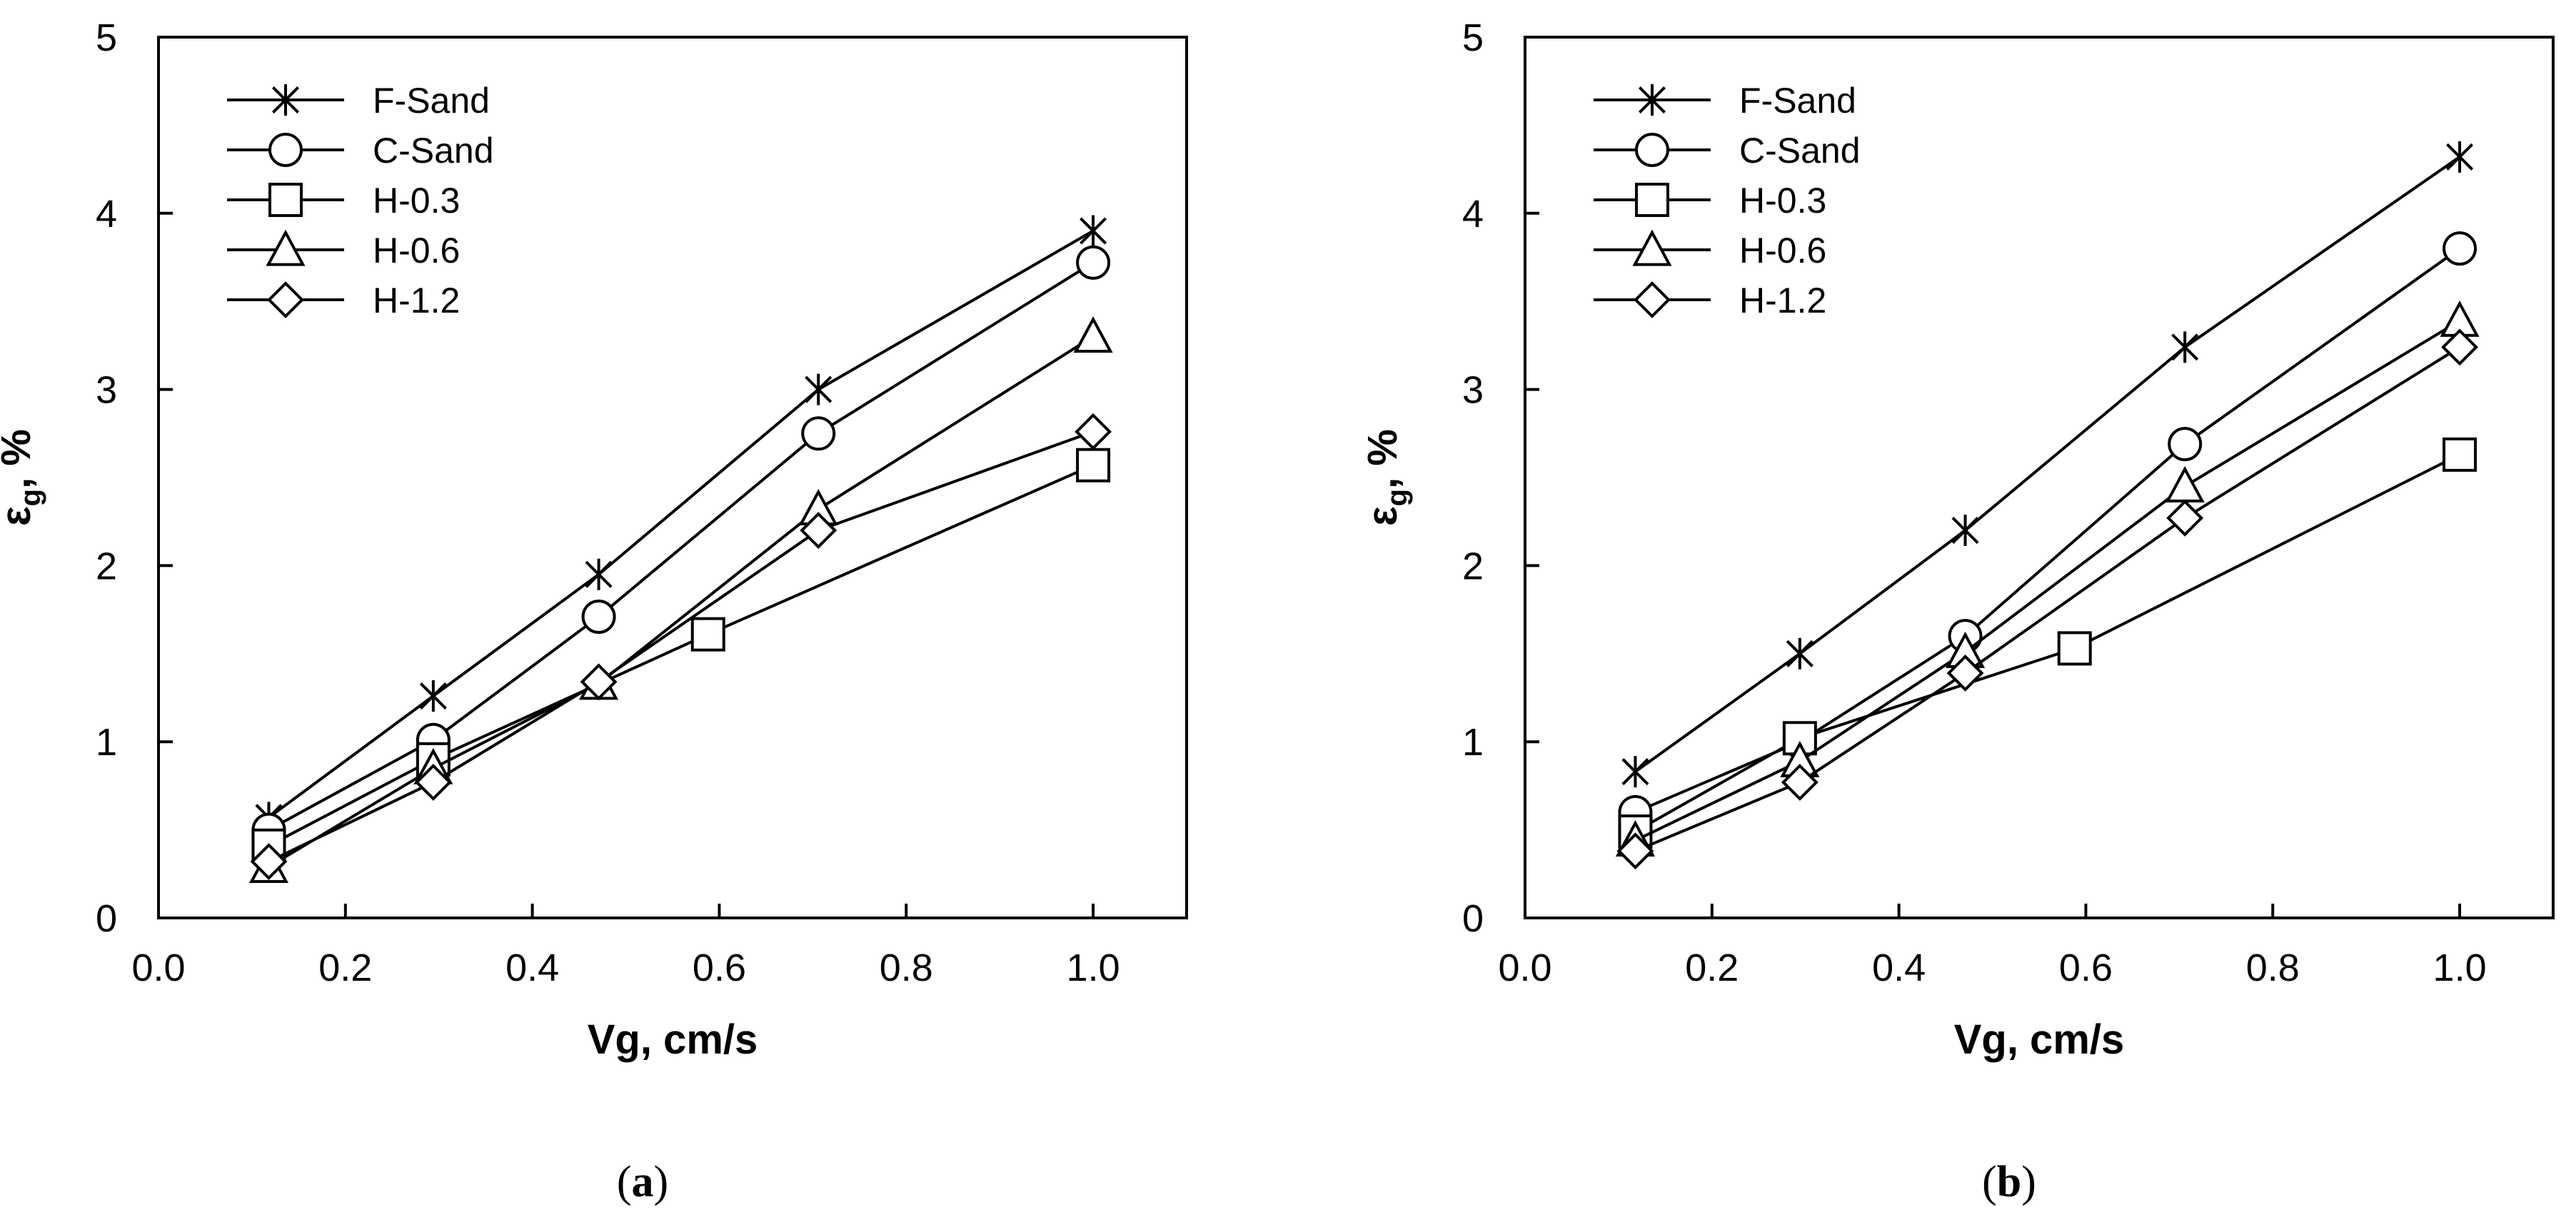  What do you see at coordinates (1728, 151) in the screenshot?
I see `legend-entry: C-Sand` at bounding box center [1728, 151].